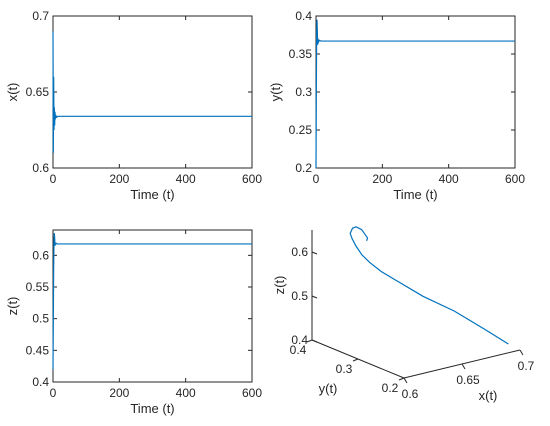 The width and height of the screenshot is (550, 426). I want to click on z-tick-label: 0.4, so click(299, 340).